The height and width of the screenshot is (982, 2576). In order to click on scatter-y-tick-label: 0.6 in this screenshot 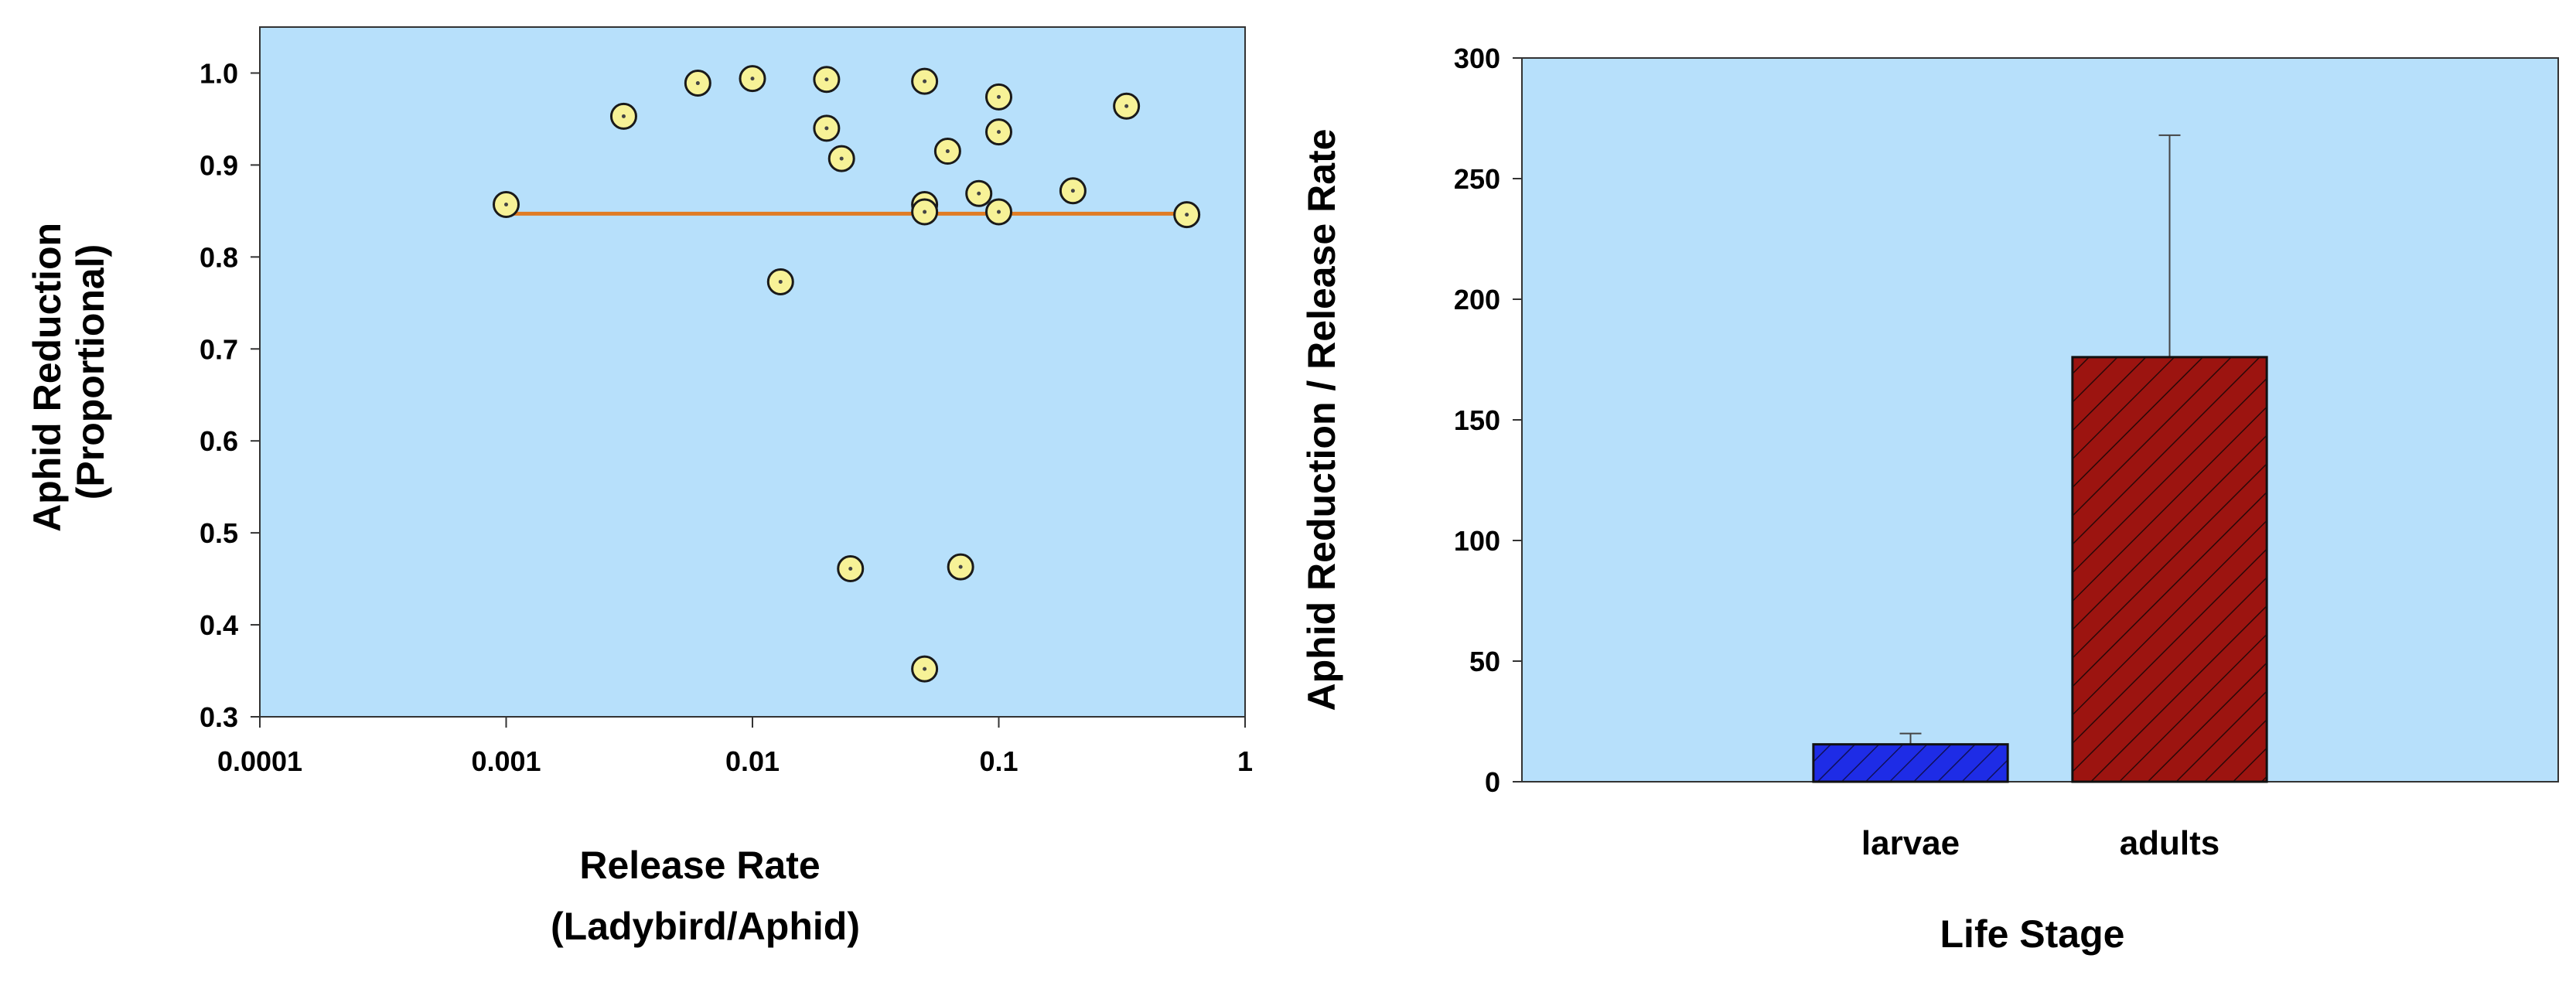, I will do `click(219, 441)`.